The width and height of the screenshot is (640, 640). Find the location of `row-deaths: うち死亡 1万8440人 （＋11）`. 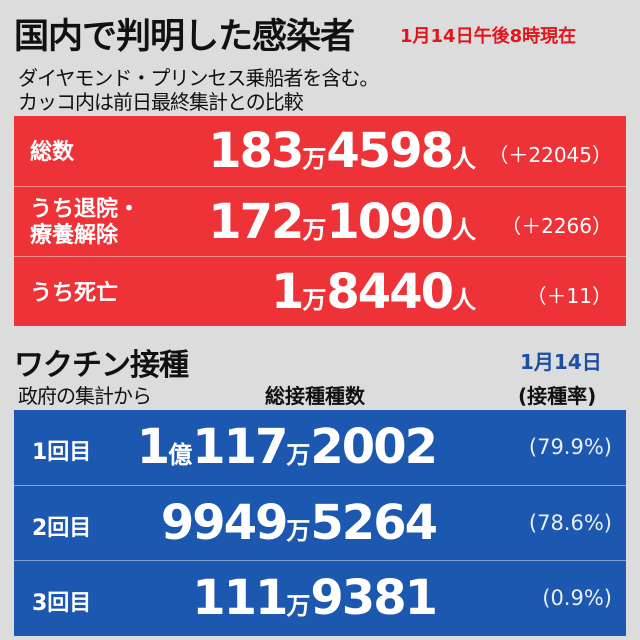

row-deaths: うち死亡 1万8440人 （＋11） is located at coordinates (320, 291).